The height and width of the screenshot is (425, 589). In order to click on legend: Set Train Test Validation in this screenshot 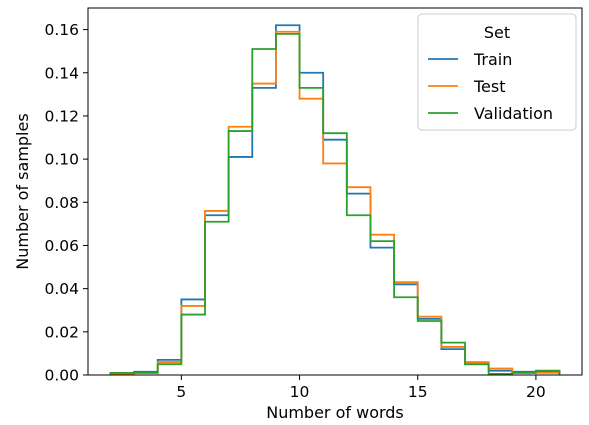, I will do `click(497, 72)`.